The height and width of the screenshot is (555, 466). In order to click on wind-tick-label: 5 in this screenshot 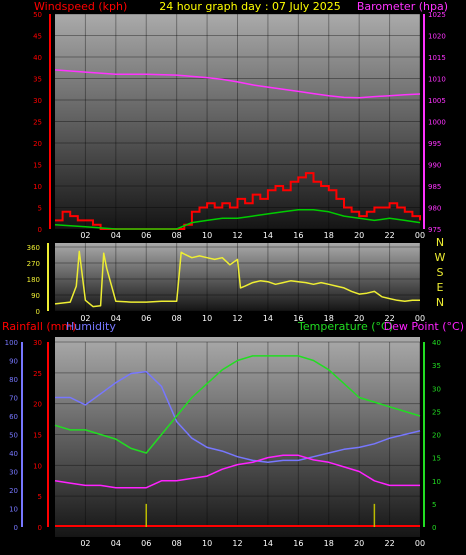, I will do `click(40, 209)`.